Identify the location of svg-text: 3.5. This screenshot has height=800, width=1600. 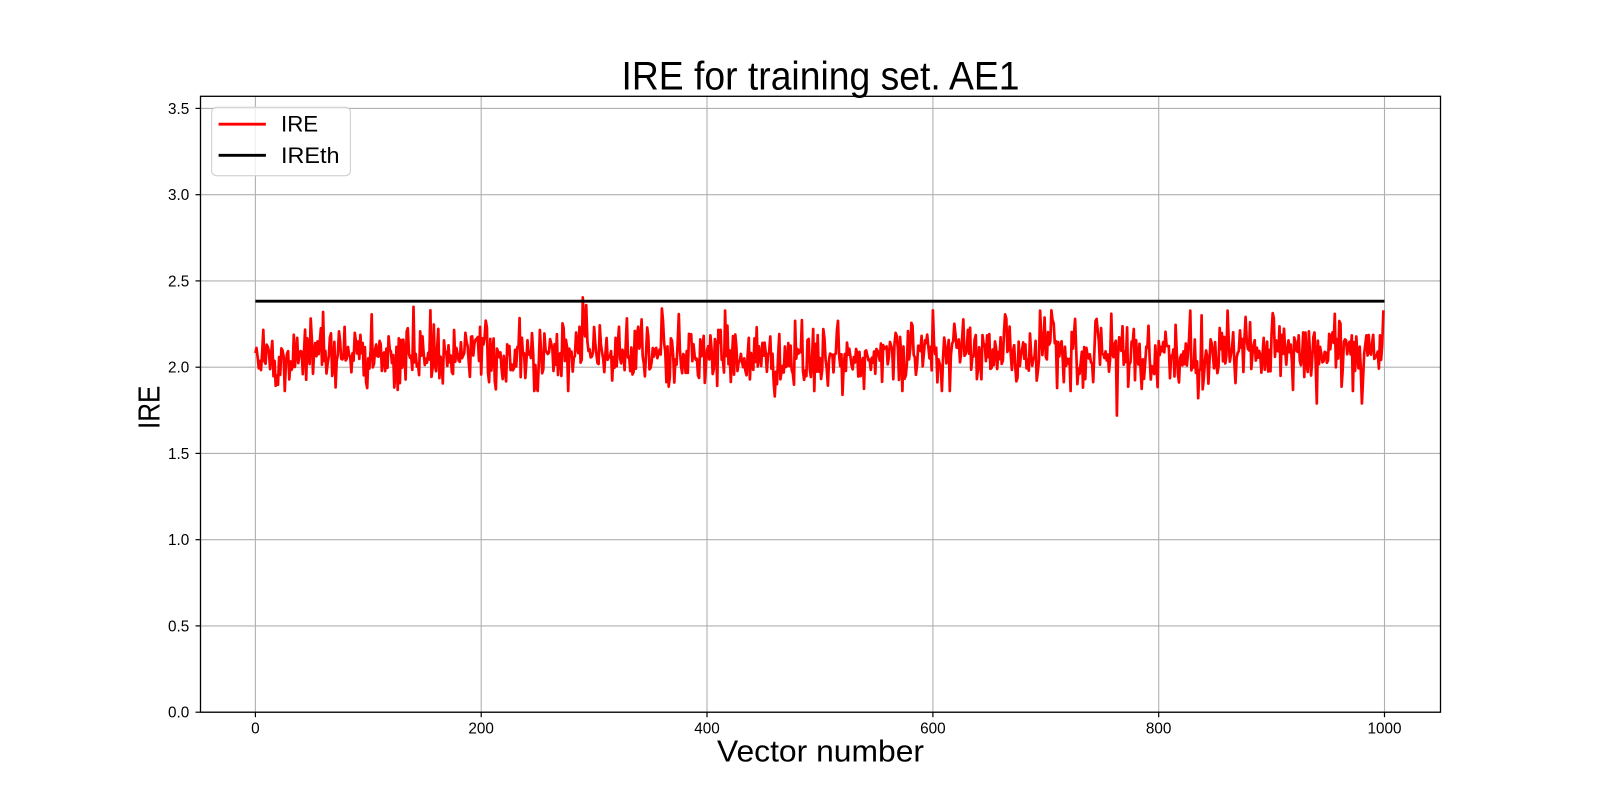
(178, 109).